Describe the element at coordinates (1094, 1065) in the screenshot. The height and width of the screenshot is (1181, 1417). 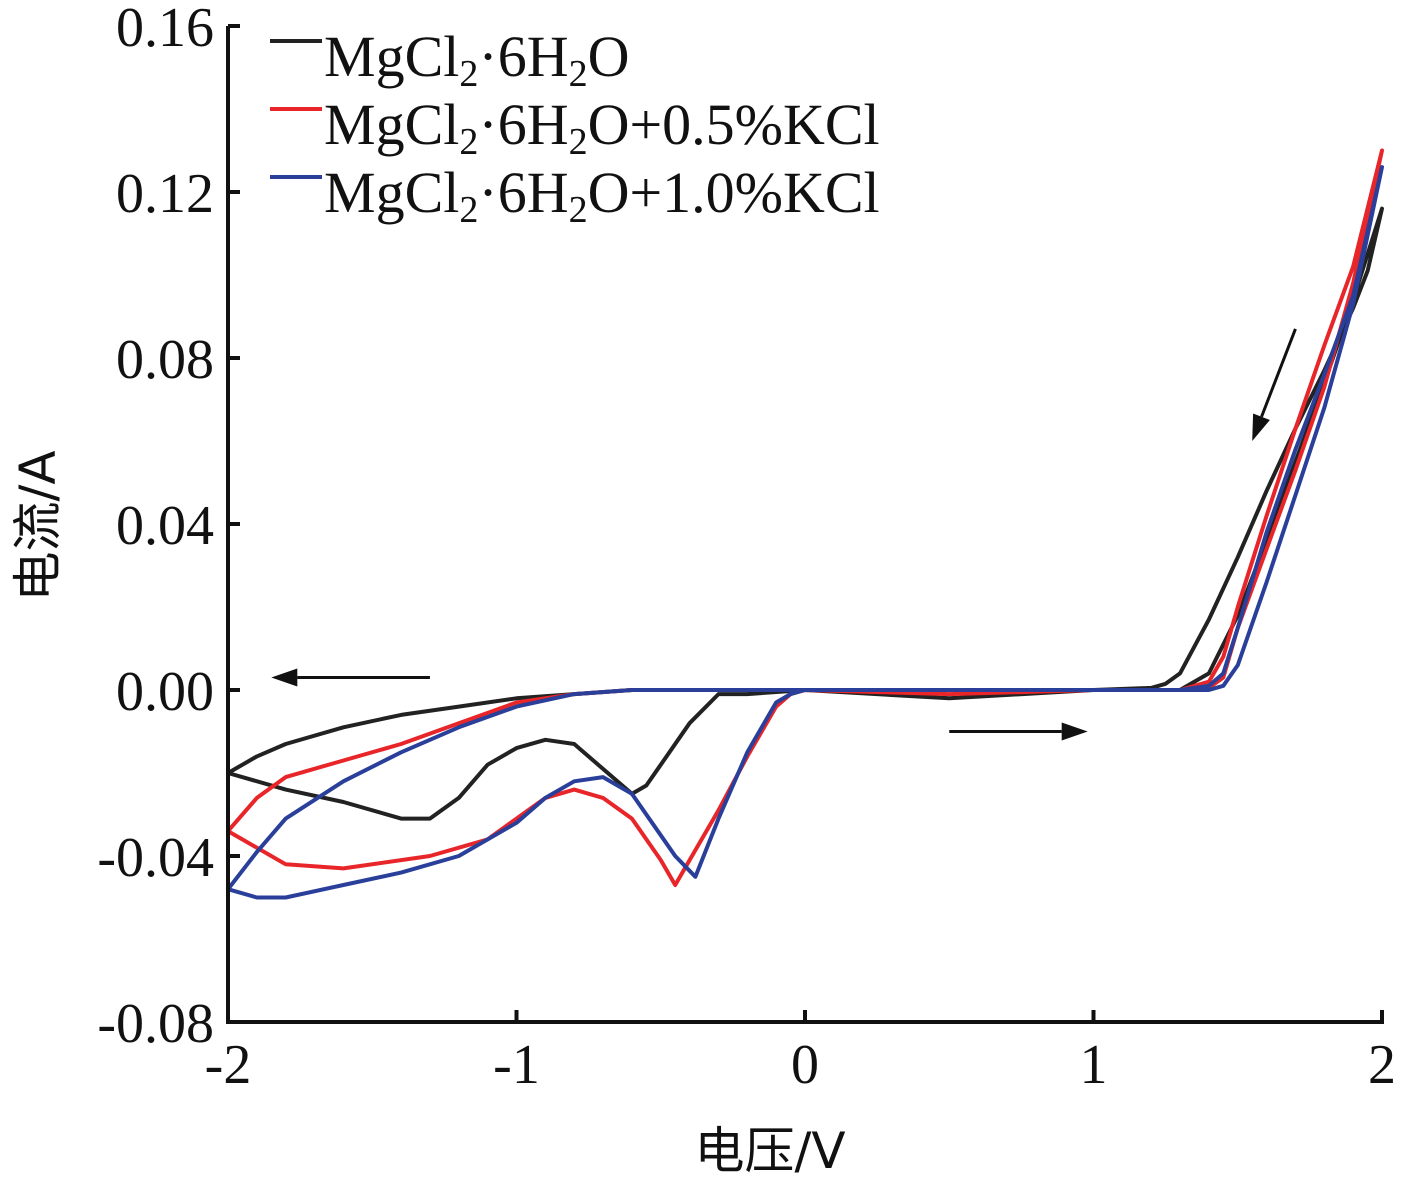
I see `x-tick-label: 1` at that location.